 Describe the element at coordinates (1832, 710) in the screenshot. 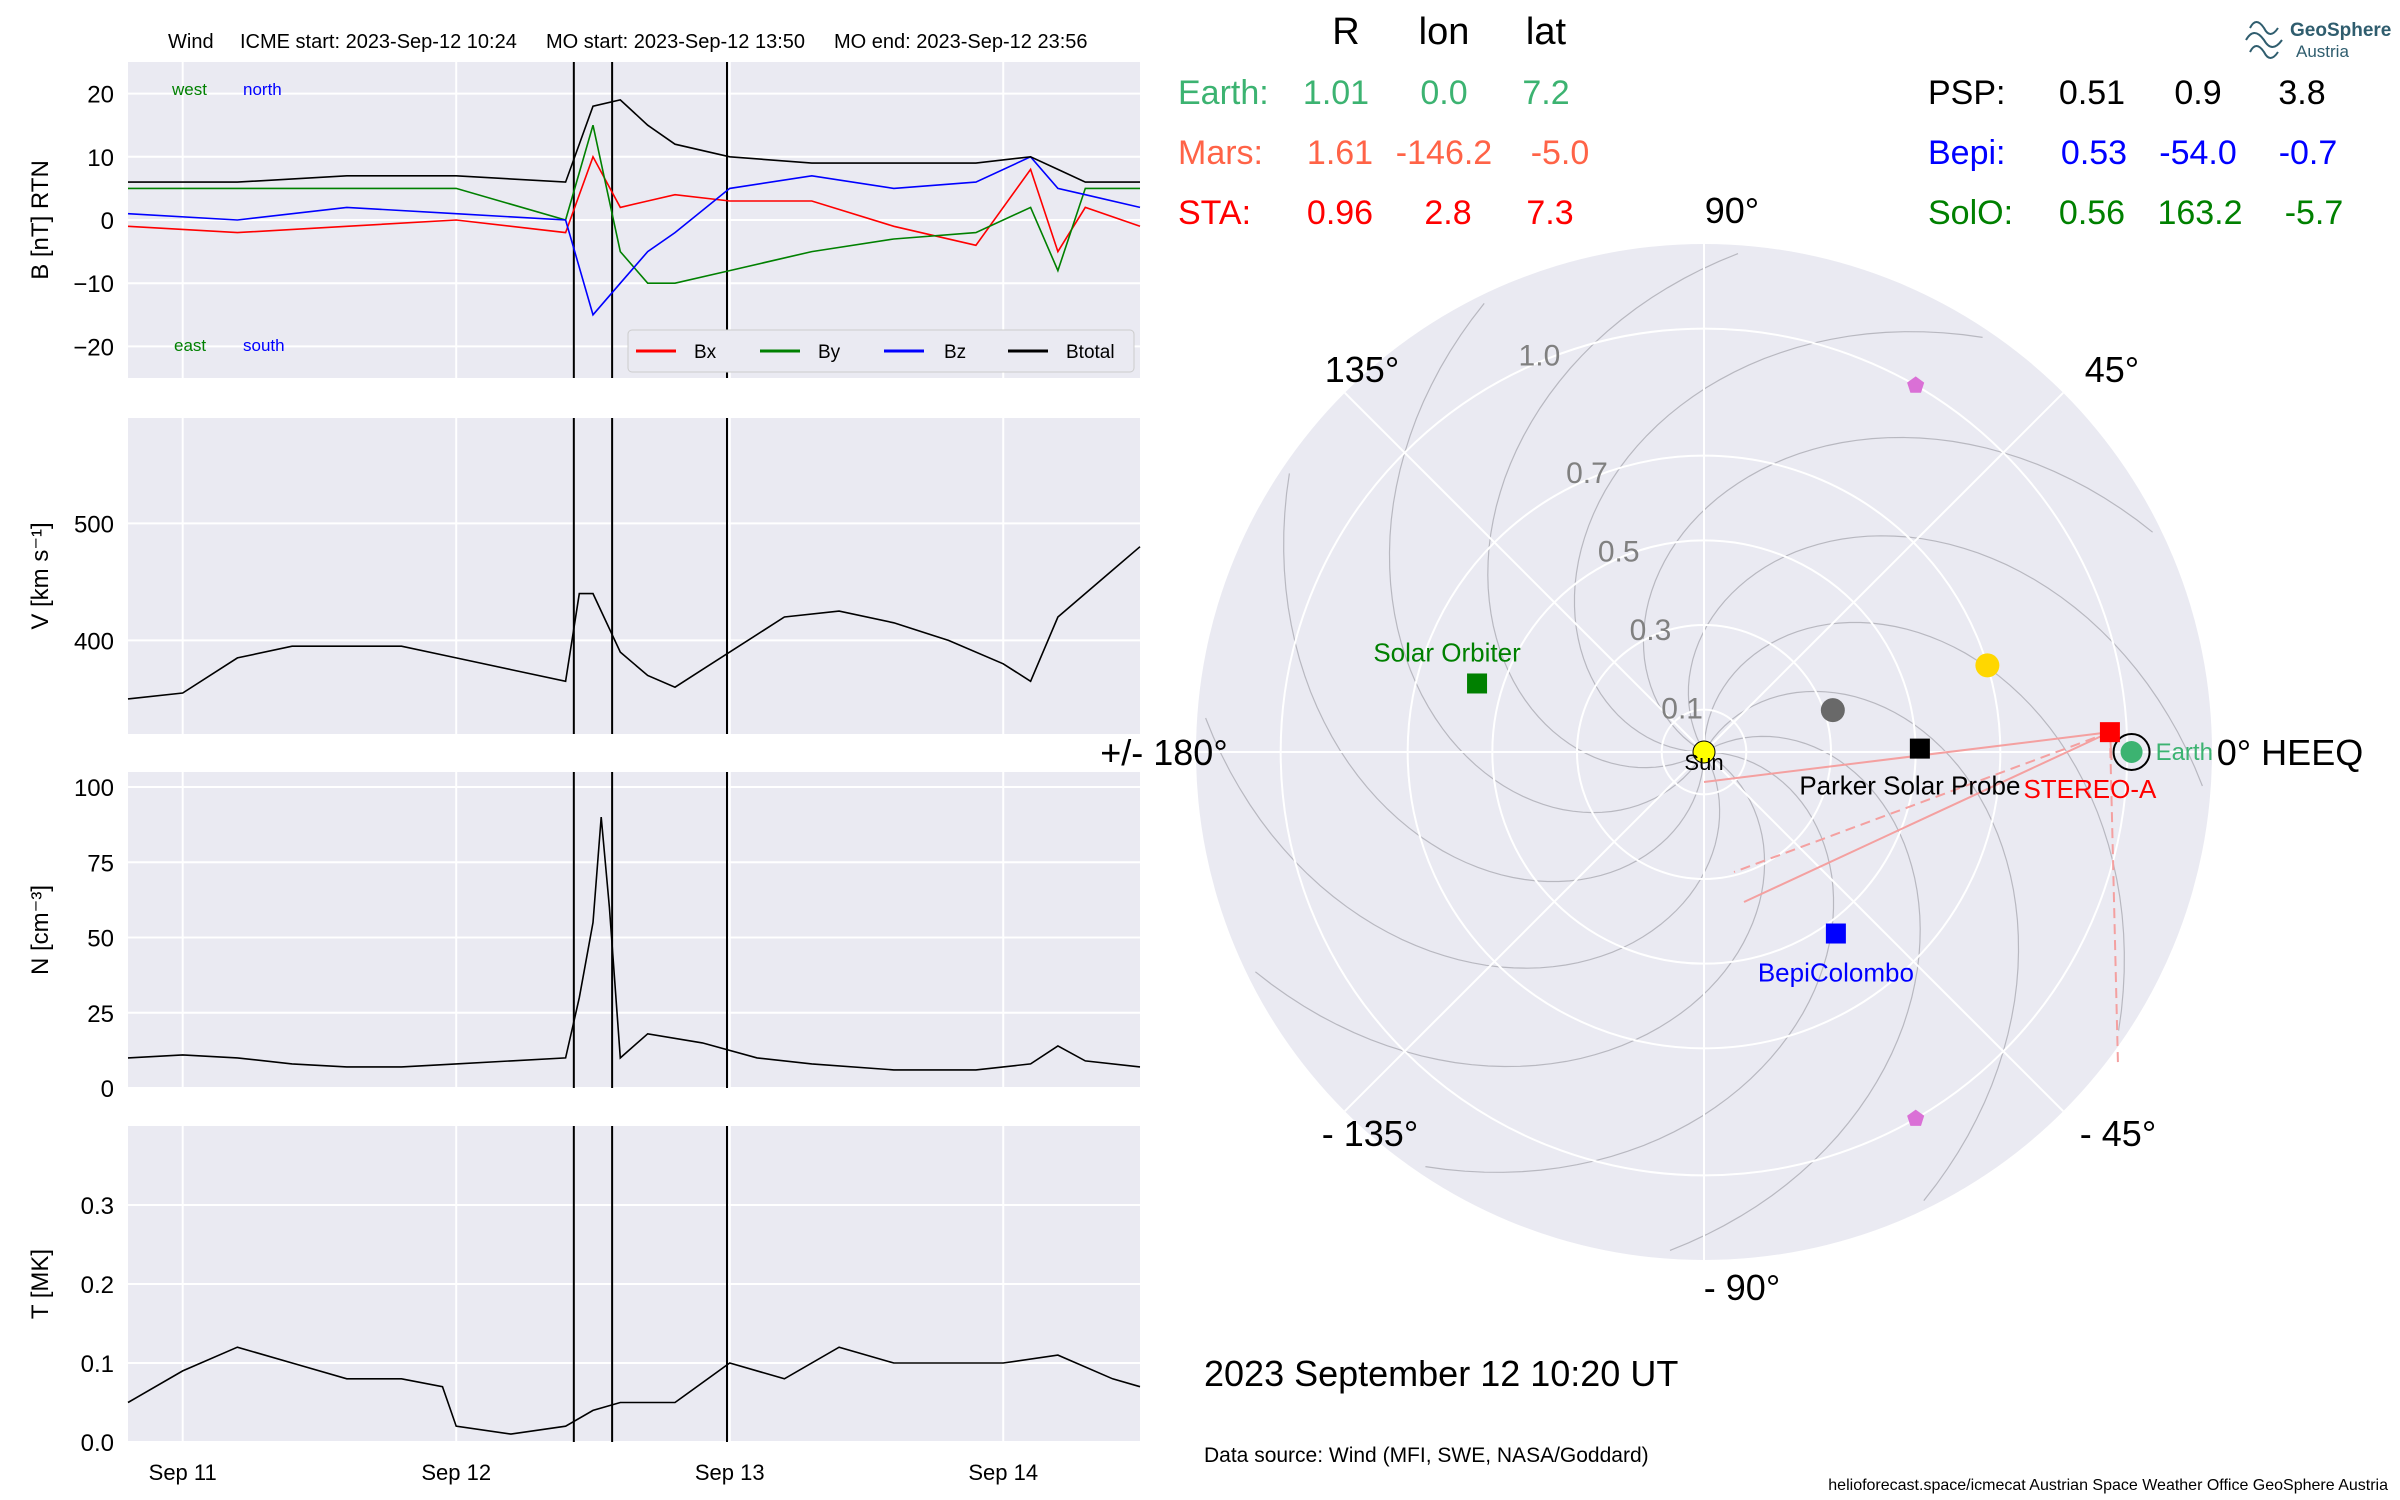

I see `planet-mercury` at that location.